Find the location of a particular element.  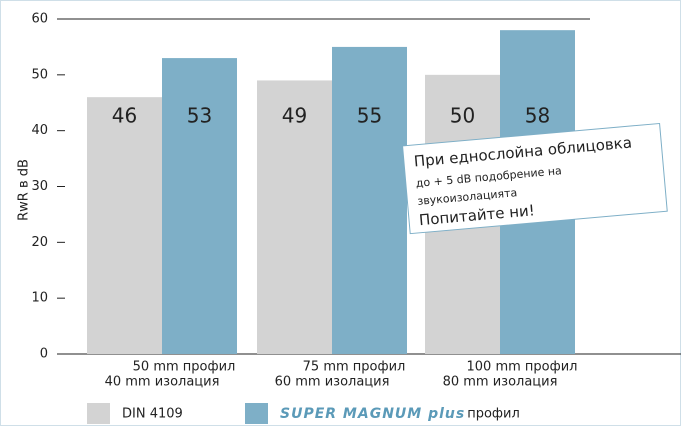

y-tick-label: 20 is located at coordinates (39, 242).